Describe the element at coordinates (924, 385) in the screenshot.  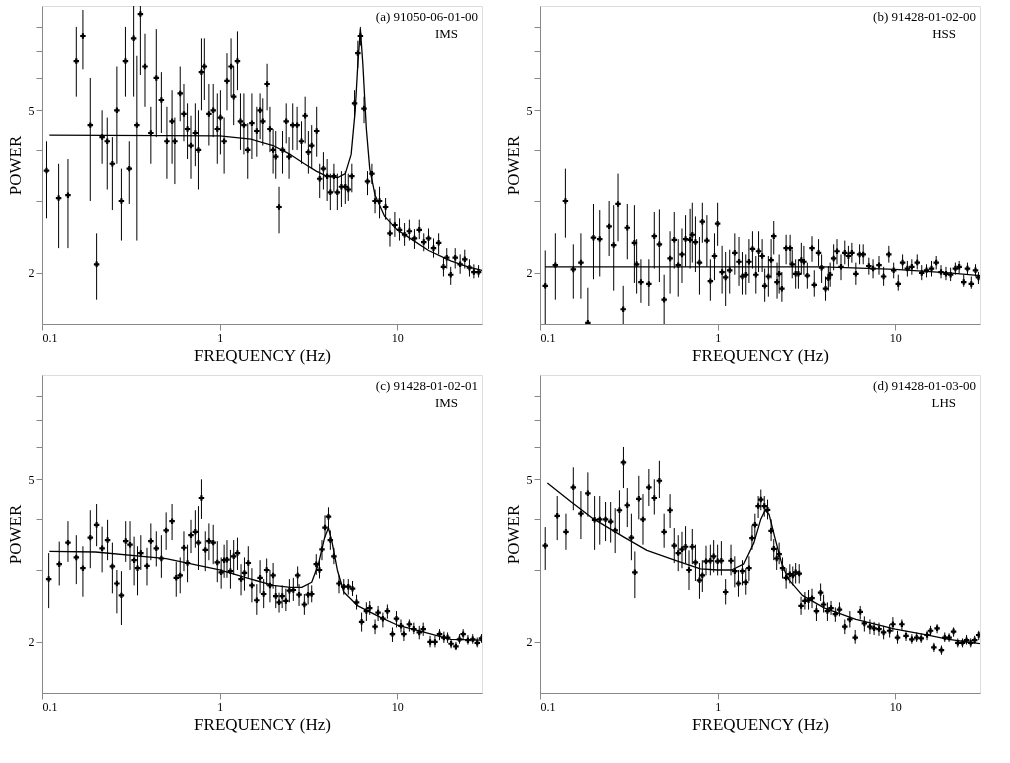
I see `annotation: (d) 91428-01-03-00` at that location.